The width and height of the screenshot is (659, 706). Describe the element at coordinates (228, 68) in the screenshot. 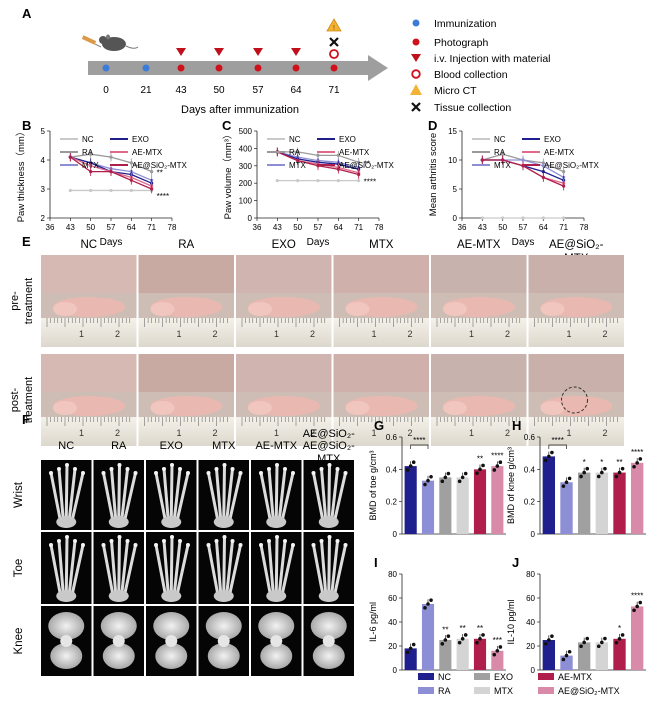

I see `timeline-bar` at that location.